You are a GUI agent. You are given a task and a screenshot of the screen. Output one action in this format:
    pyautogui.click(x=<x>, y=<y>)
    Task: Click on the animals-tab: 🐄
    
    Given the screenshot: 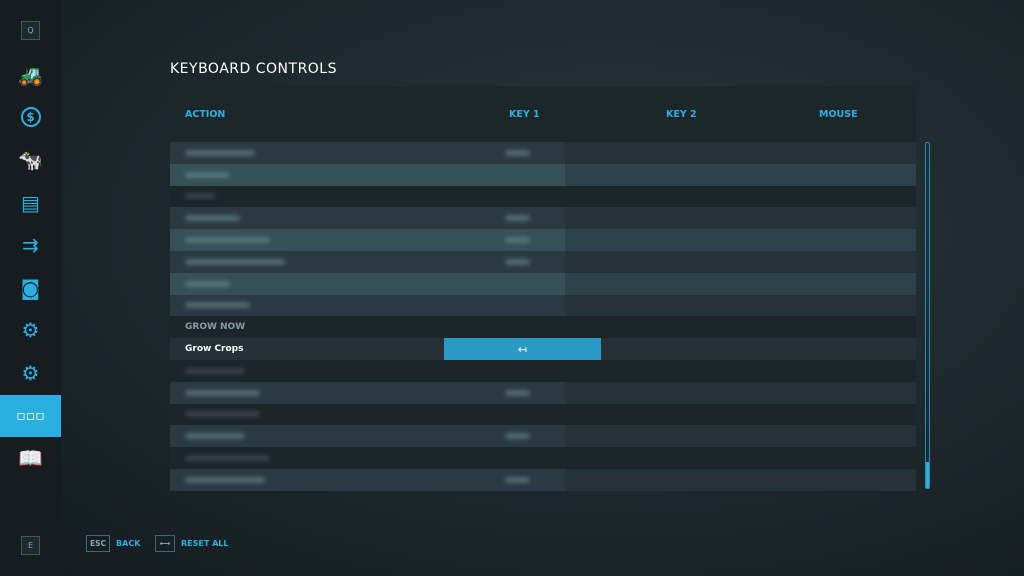 What is the action you would take?
    pyautogui.click(x=30, y=160)
    